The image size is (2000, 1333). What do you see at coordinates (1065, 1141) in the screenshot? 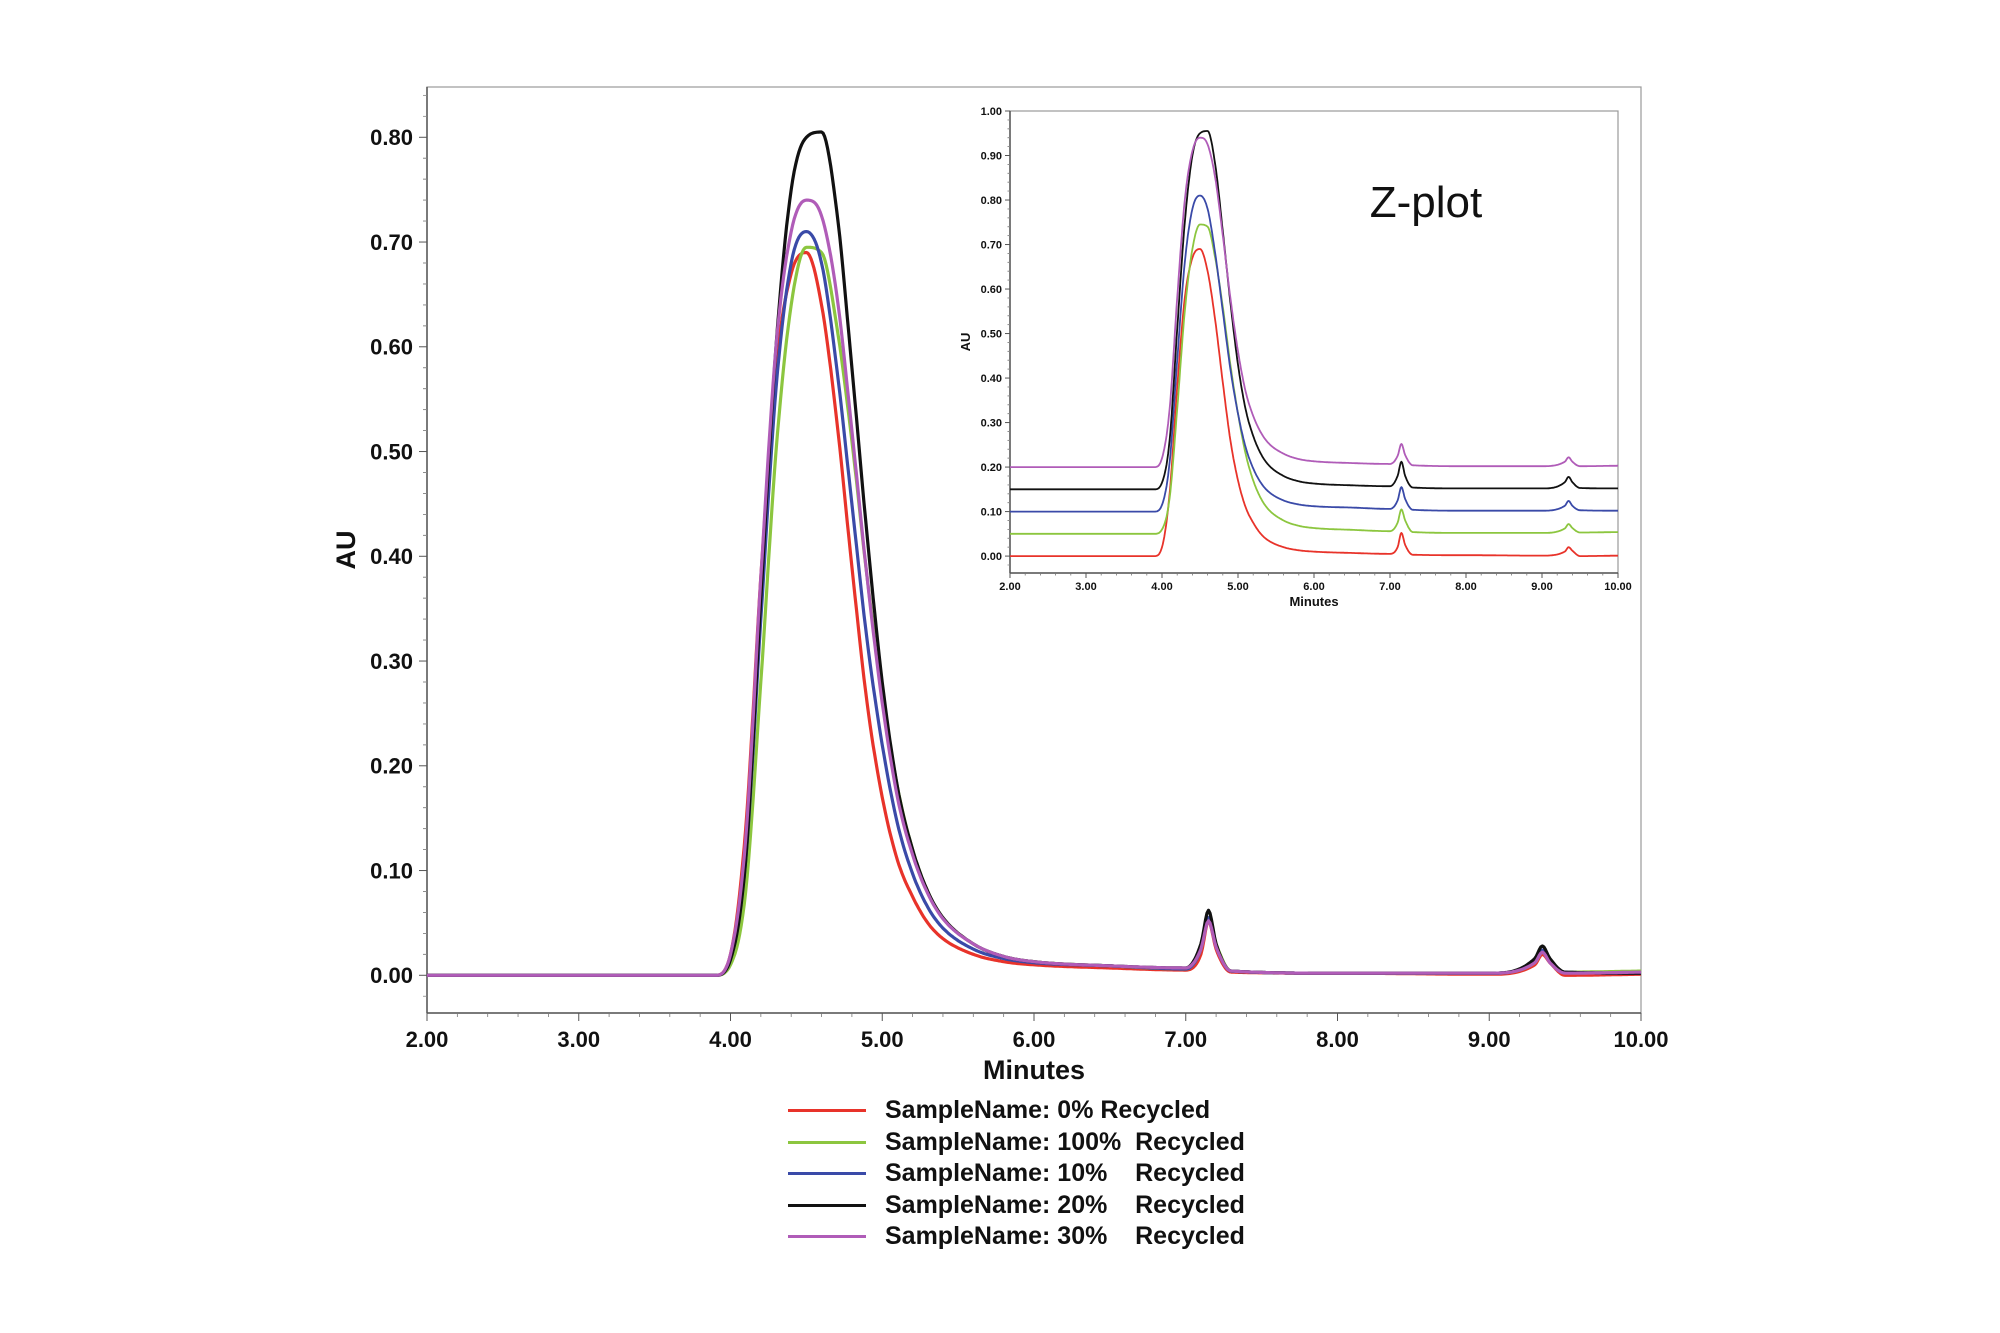
I see `legend-label: SampleName: 100% Recycled` at bounding box center [1065, 1141].